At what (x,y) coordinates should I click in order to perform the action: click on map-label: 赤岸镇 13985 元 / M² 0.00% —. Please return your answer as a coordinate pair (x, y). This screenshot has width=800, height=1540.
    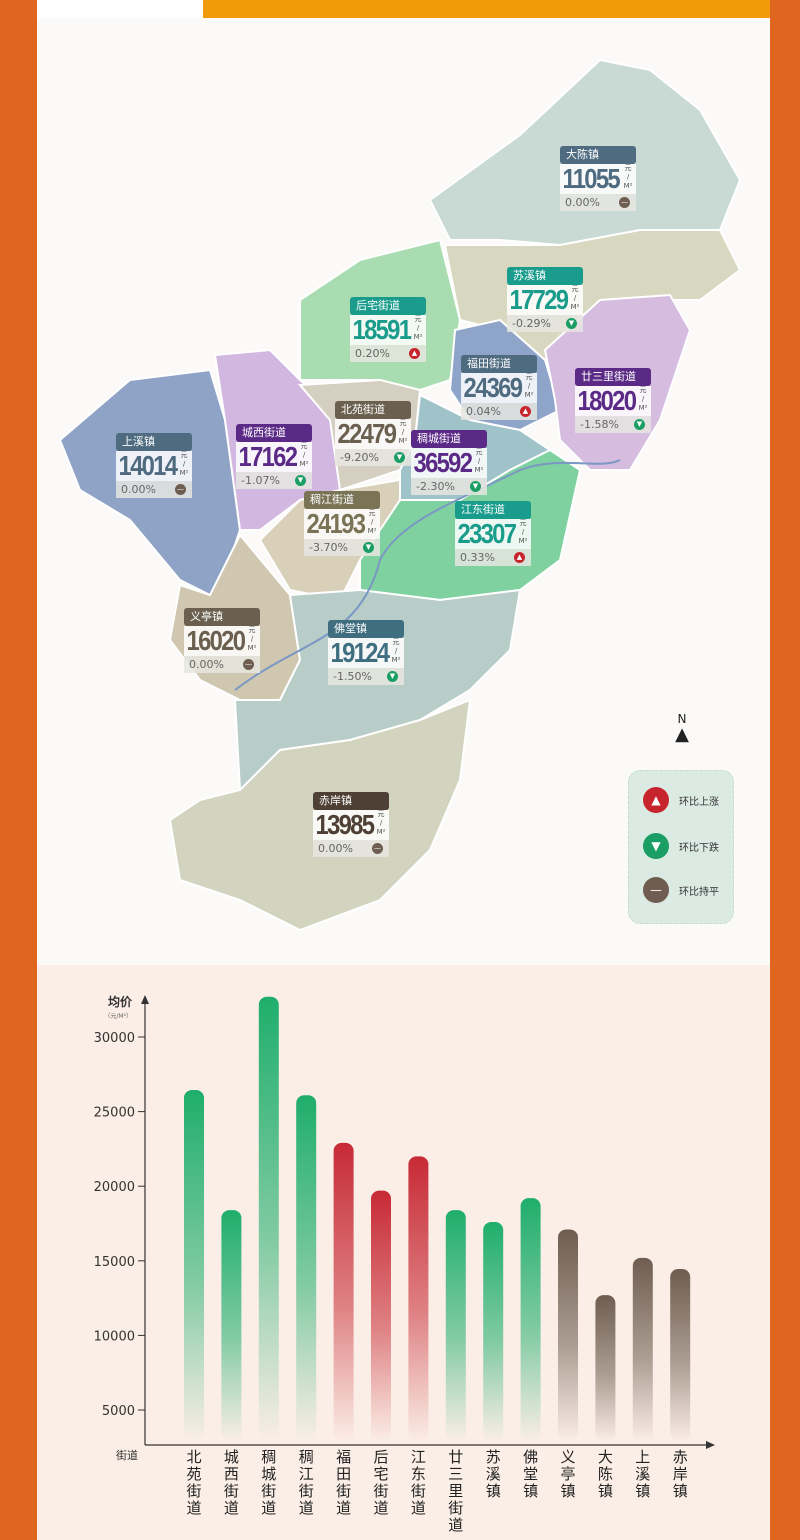
    Looking at the image, I should click on (351, 824).